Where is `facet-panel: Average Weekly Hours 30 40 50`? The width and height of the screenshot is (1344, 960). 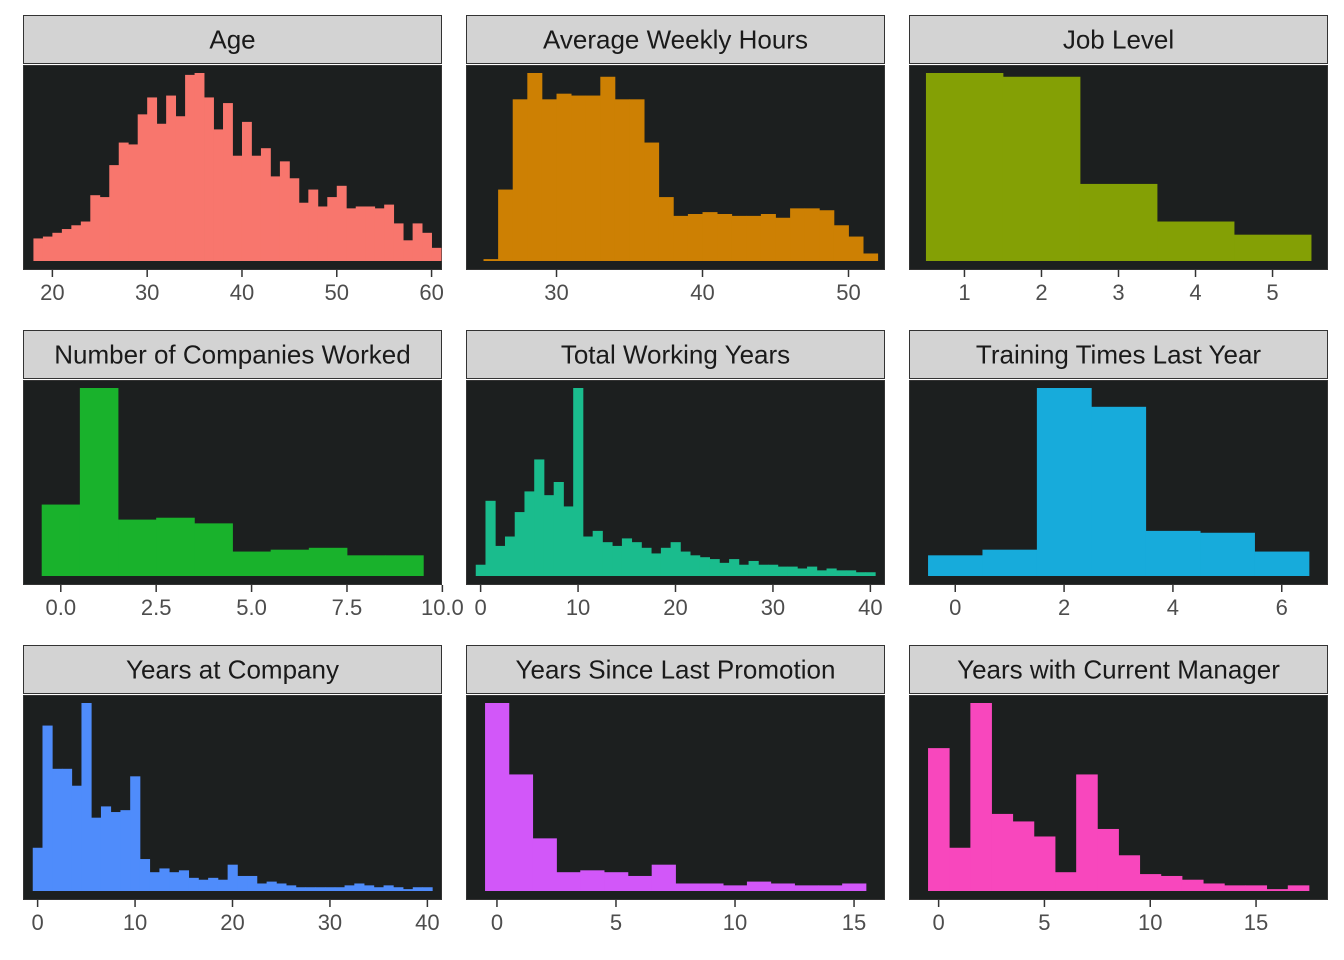
facet-panel: Average Weekly Hours 30 40 50 is located at coordinates (675, 160).